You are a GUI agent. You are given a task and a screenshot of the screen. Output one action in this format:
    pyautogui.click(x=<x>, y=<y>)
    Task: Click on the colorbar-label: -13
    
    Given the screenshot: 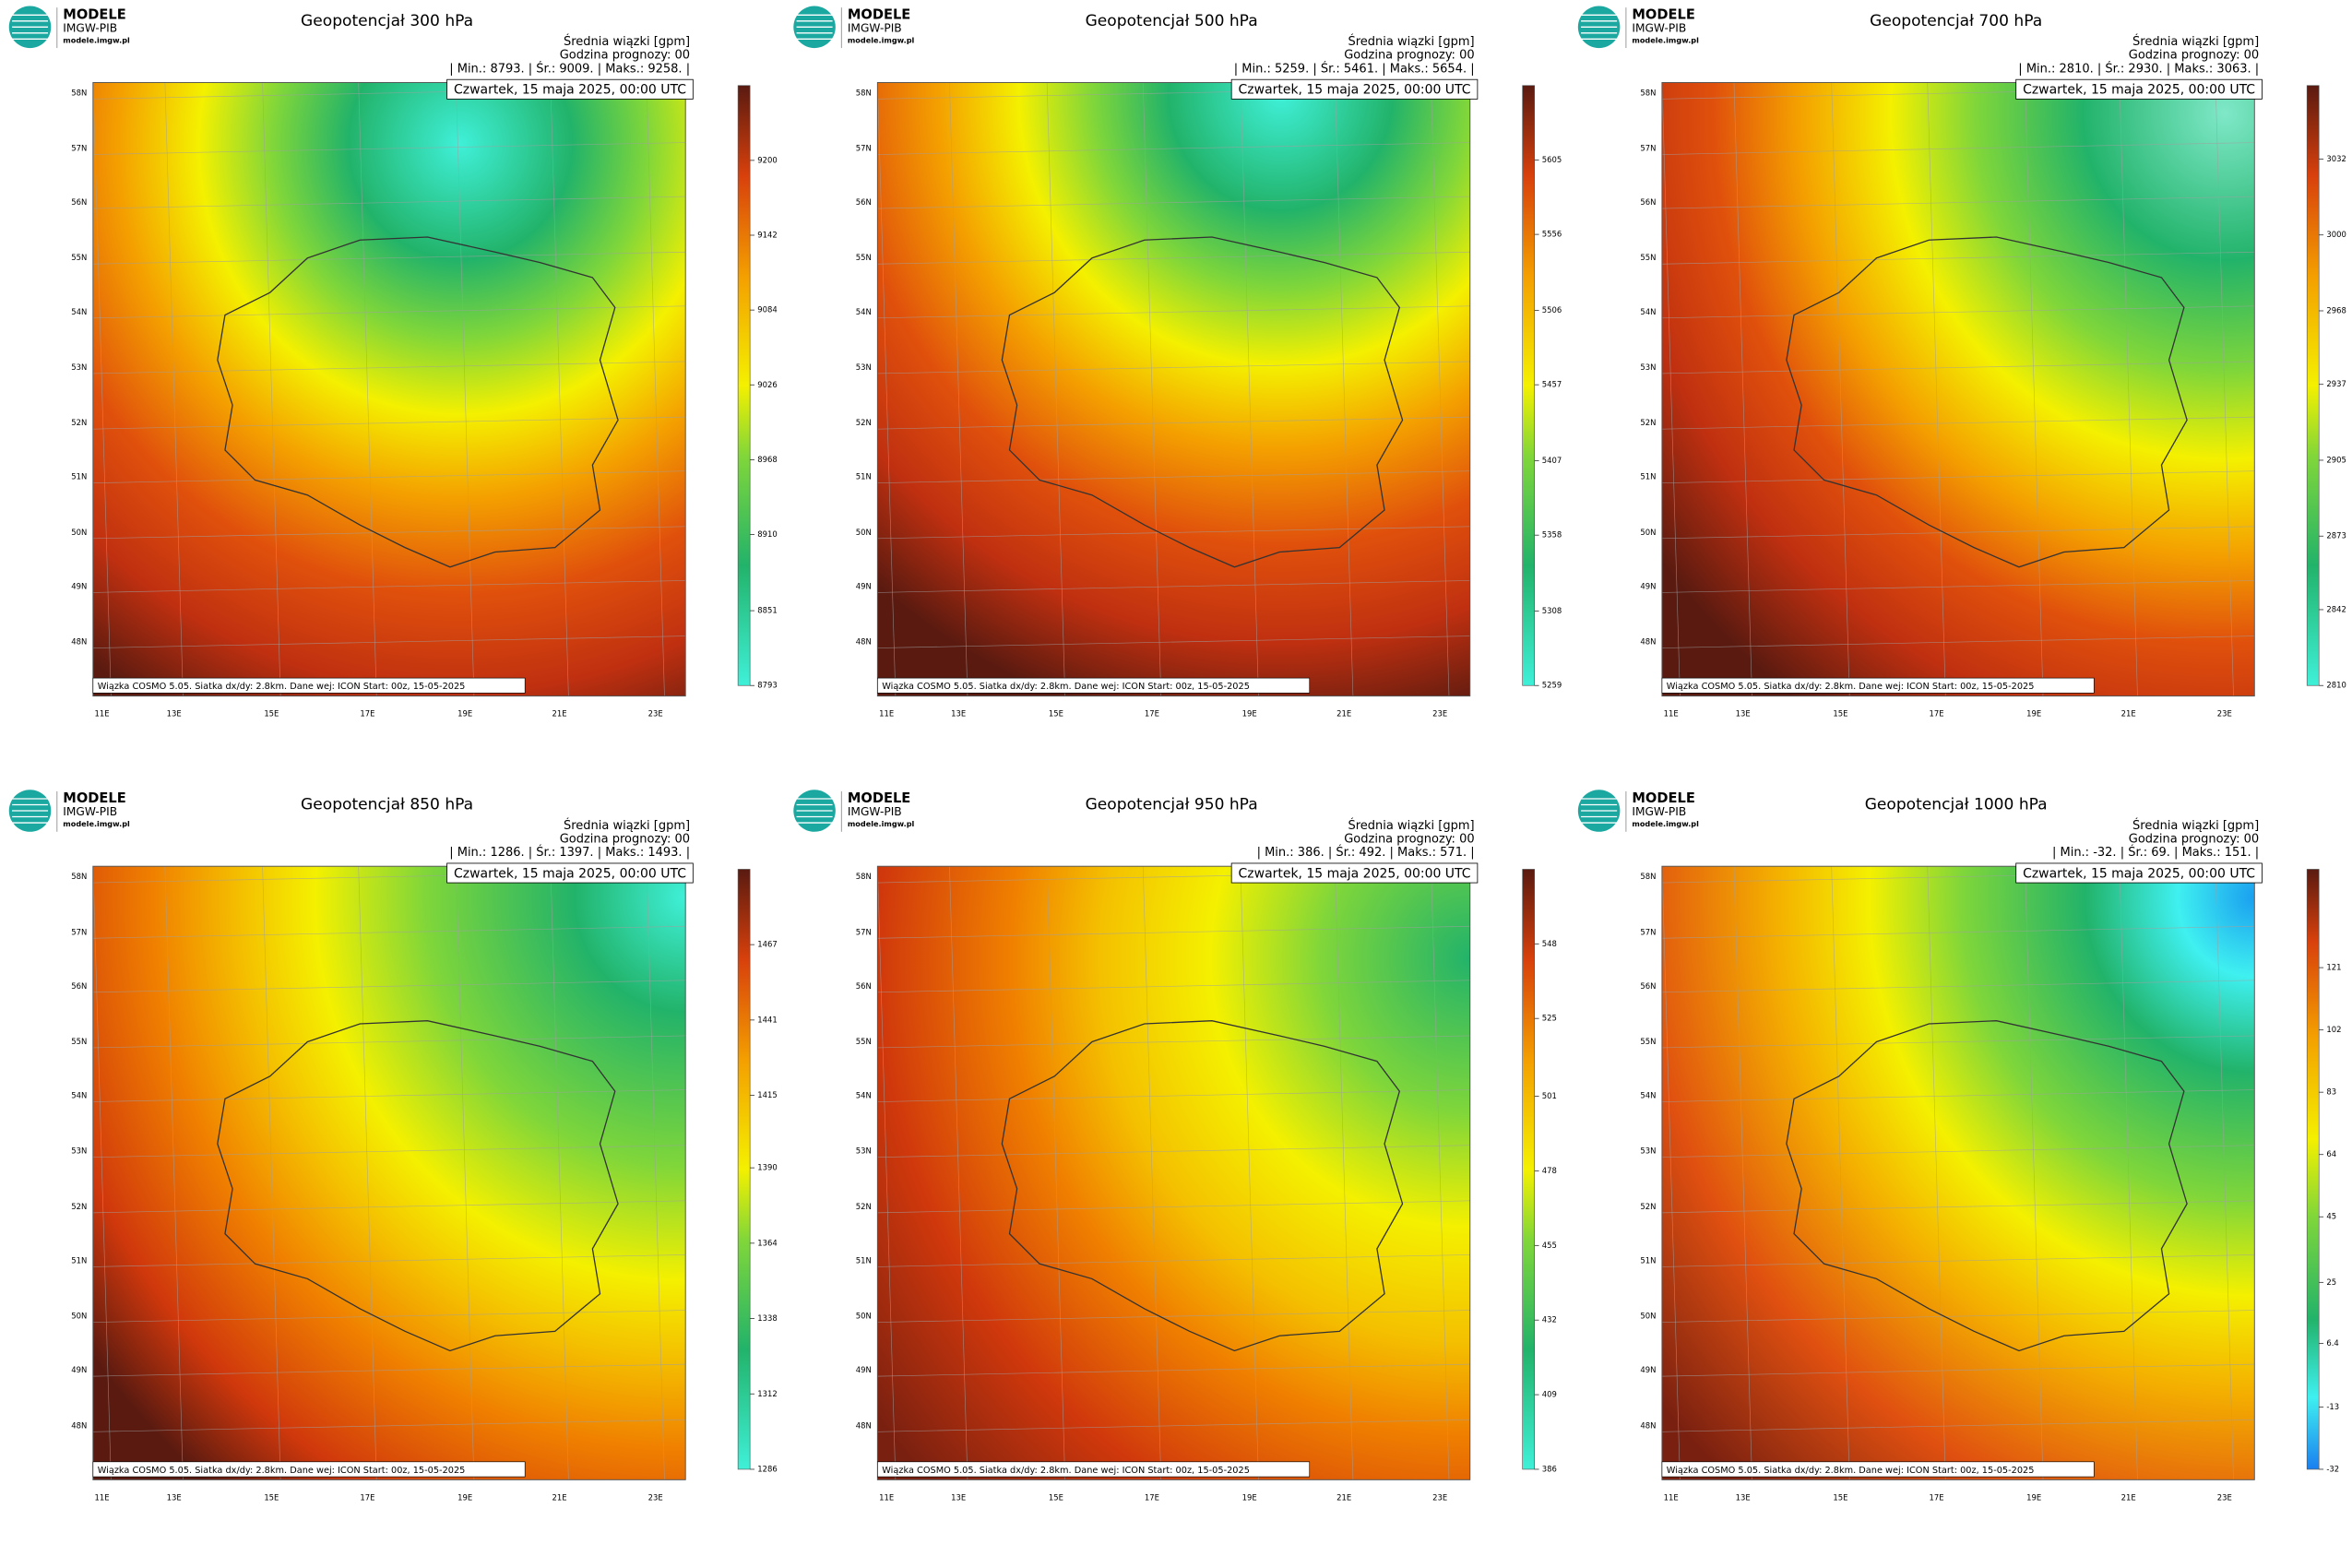 What is the action you would take?
    pyautogui.click(x=2332, y=1406)
    